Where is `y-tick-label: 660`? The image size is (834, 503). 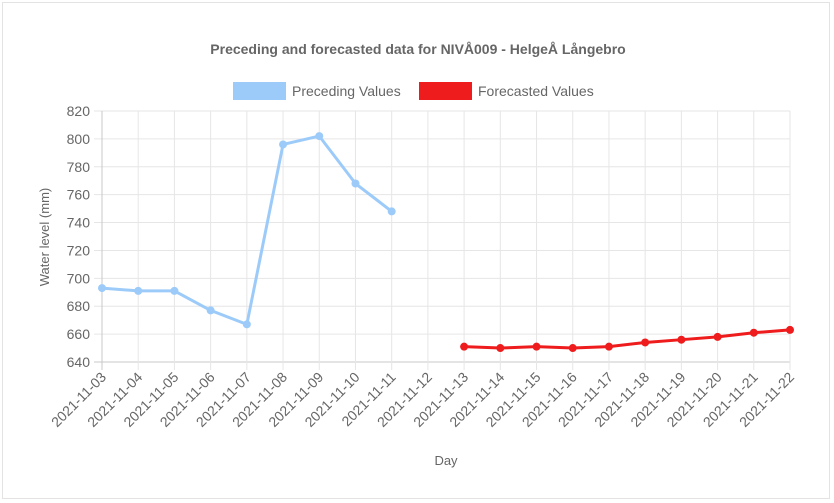 y-tick-label: 660 is located at coordinates (79, 334).